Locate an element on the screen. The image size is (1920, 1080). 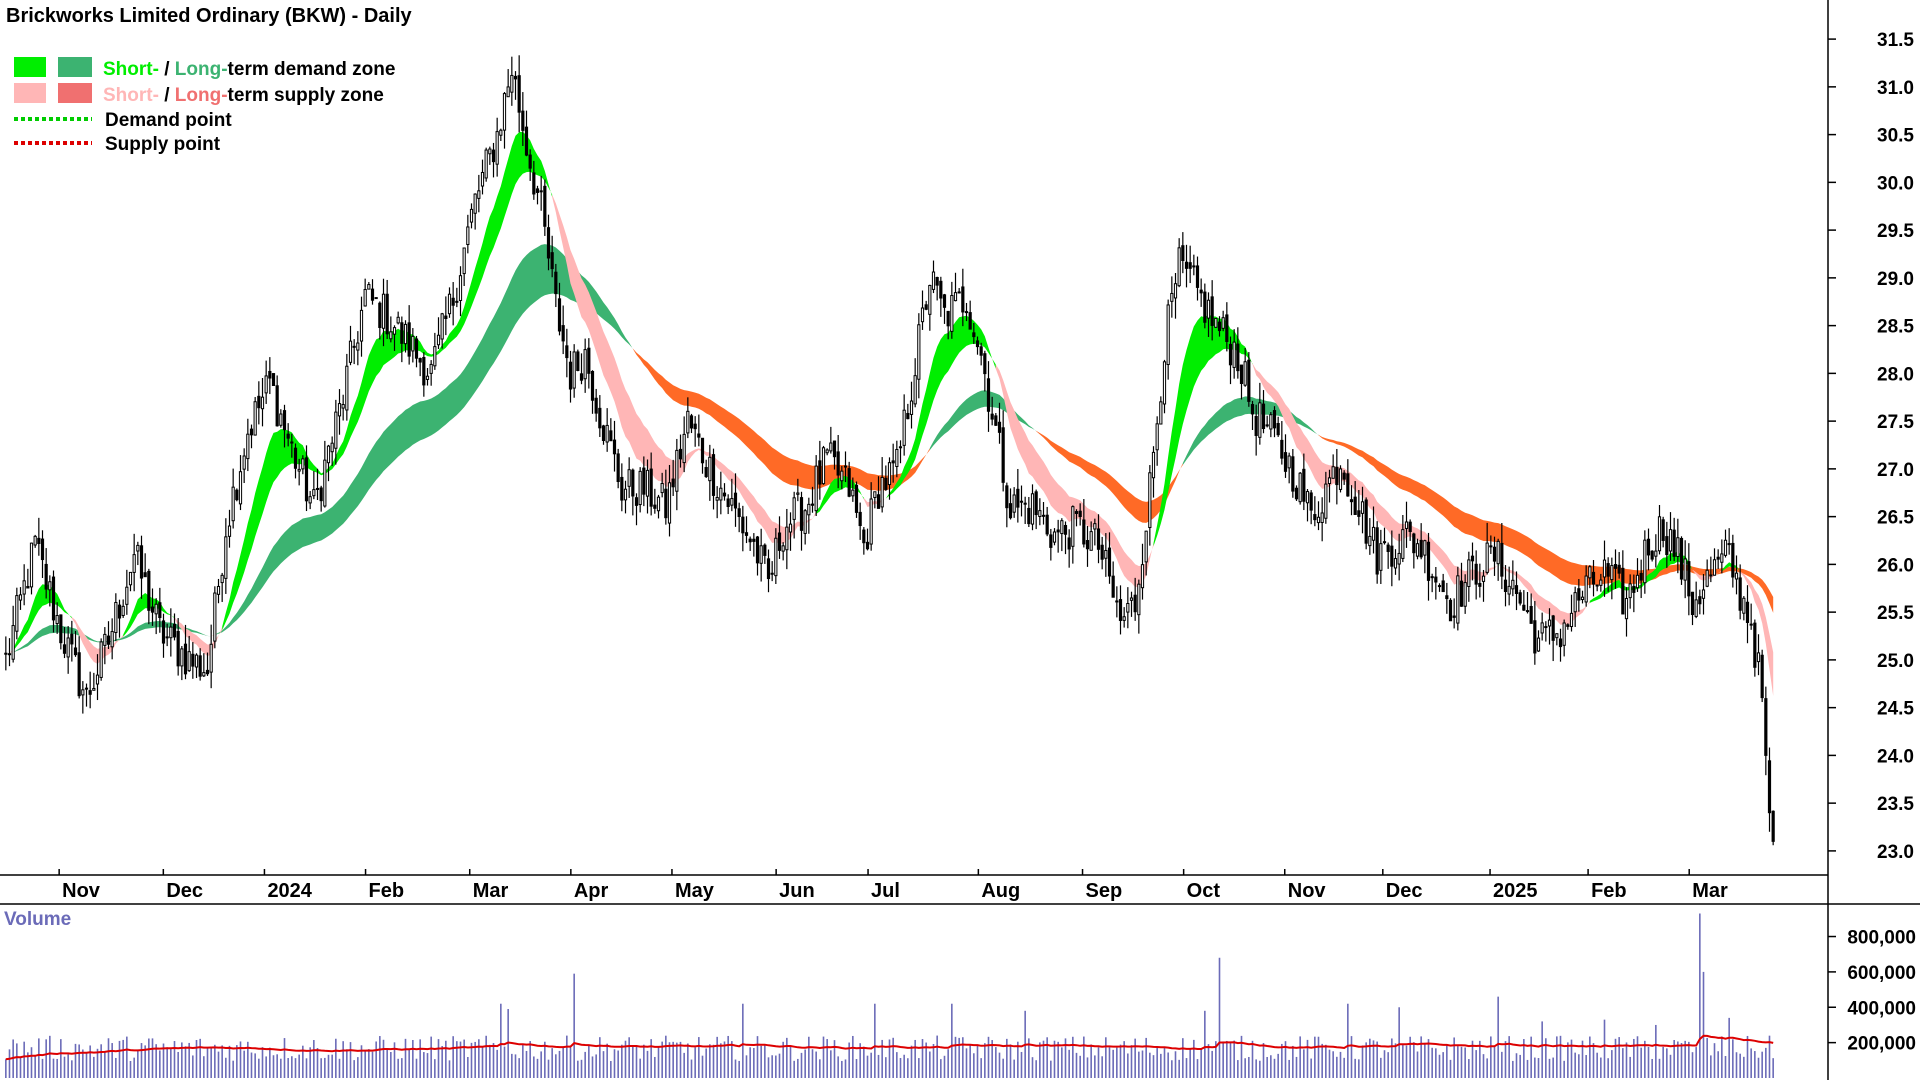
price-tick-label: 24.5 is located at coordinates (1895, 709).